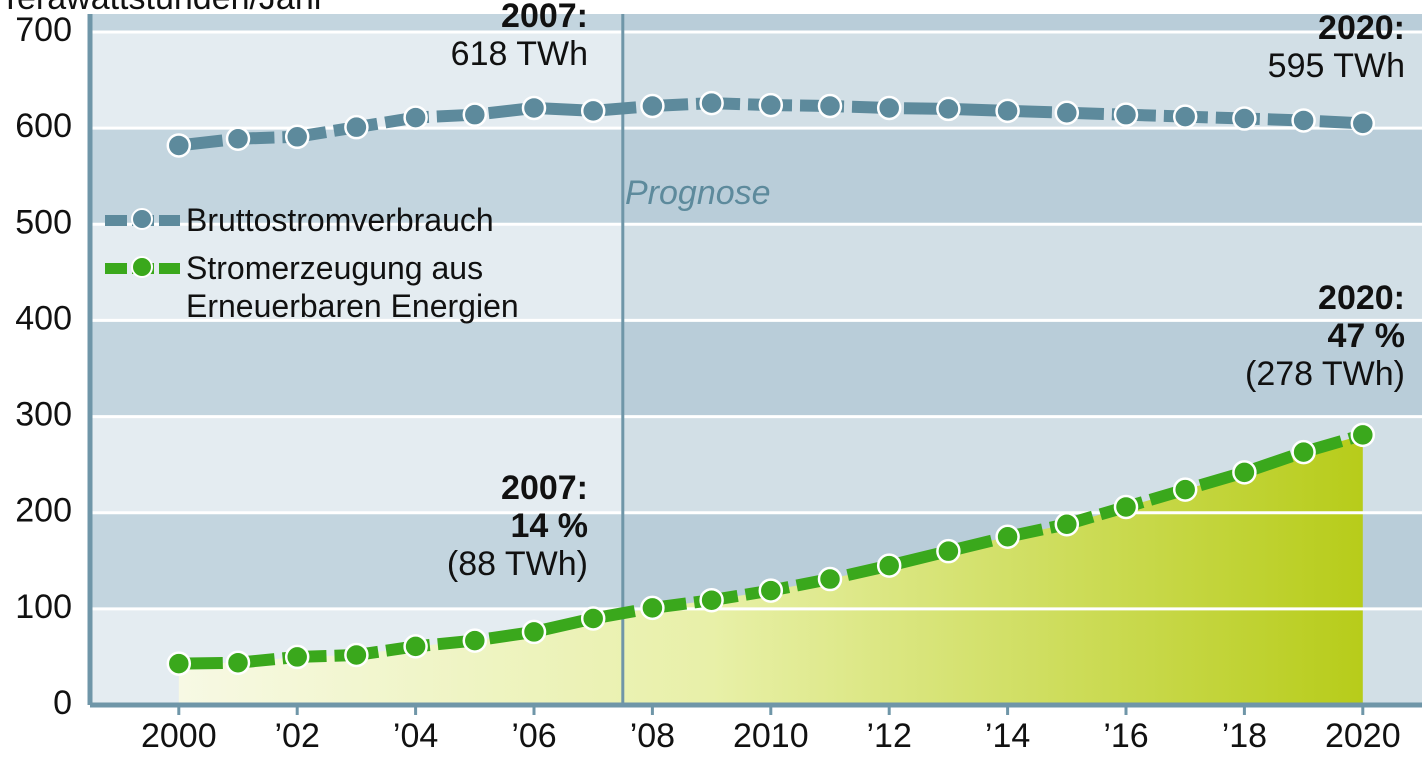 This screenshot has width=1422, height=762. What do you see at coordinates (43, 222) in the screenshot?
I see `y-tick-label: 500` at bounding box center [43, 222].